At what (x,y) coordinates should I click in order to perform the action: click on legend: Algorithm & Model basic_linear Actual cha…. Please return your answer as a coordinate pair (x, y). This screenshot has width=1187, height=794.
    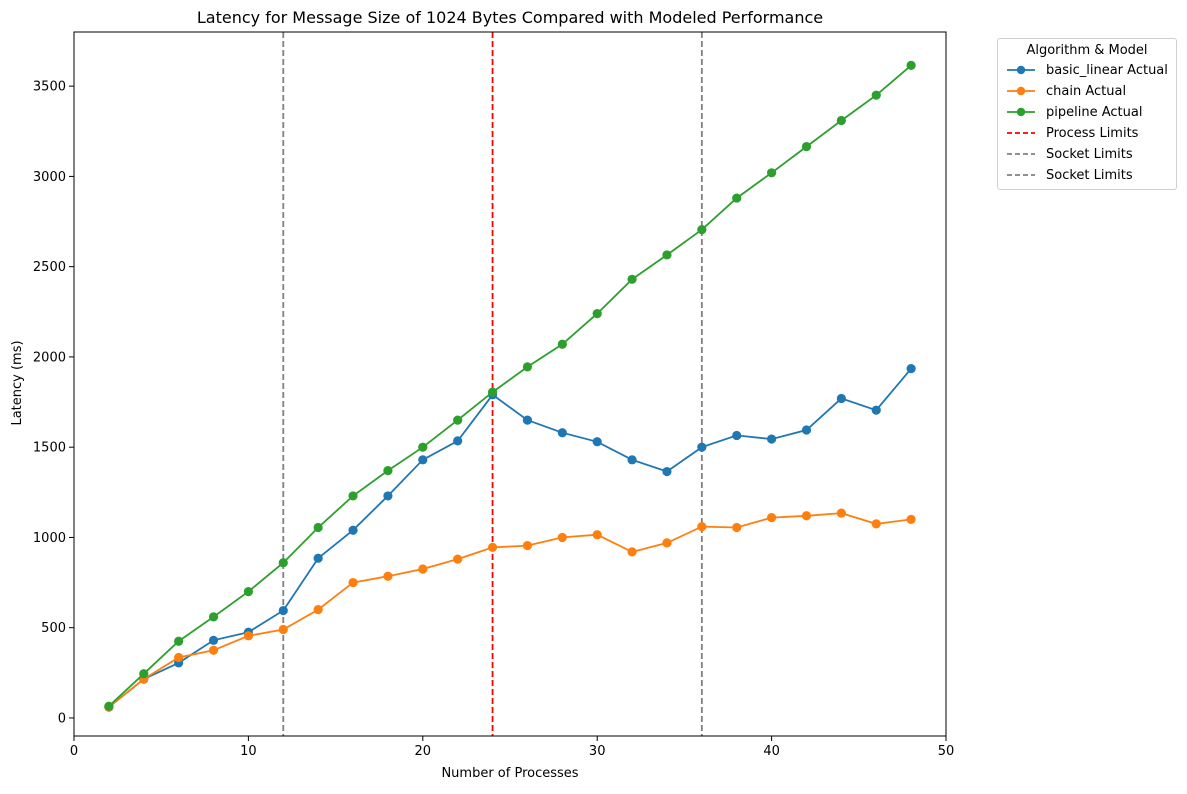
    Looking at the image, I should click on (1087, 114).